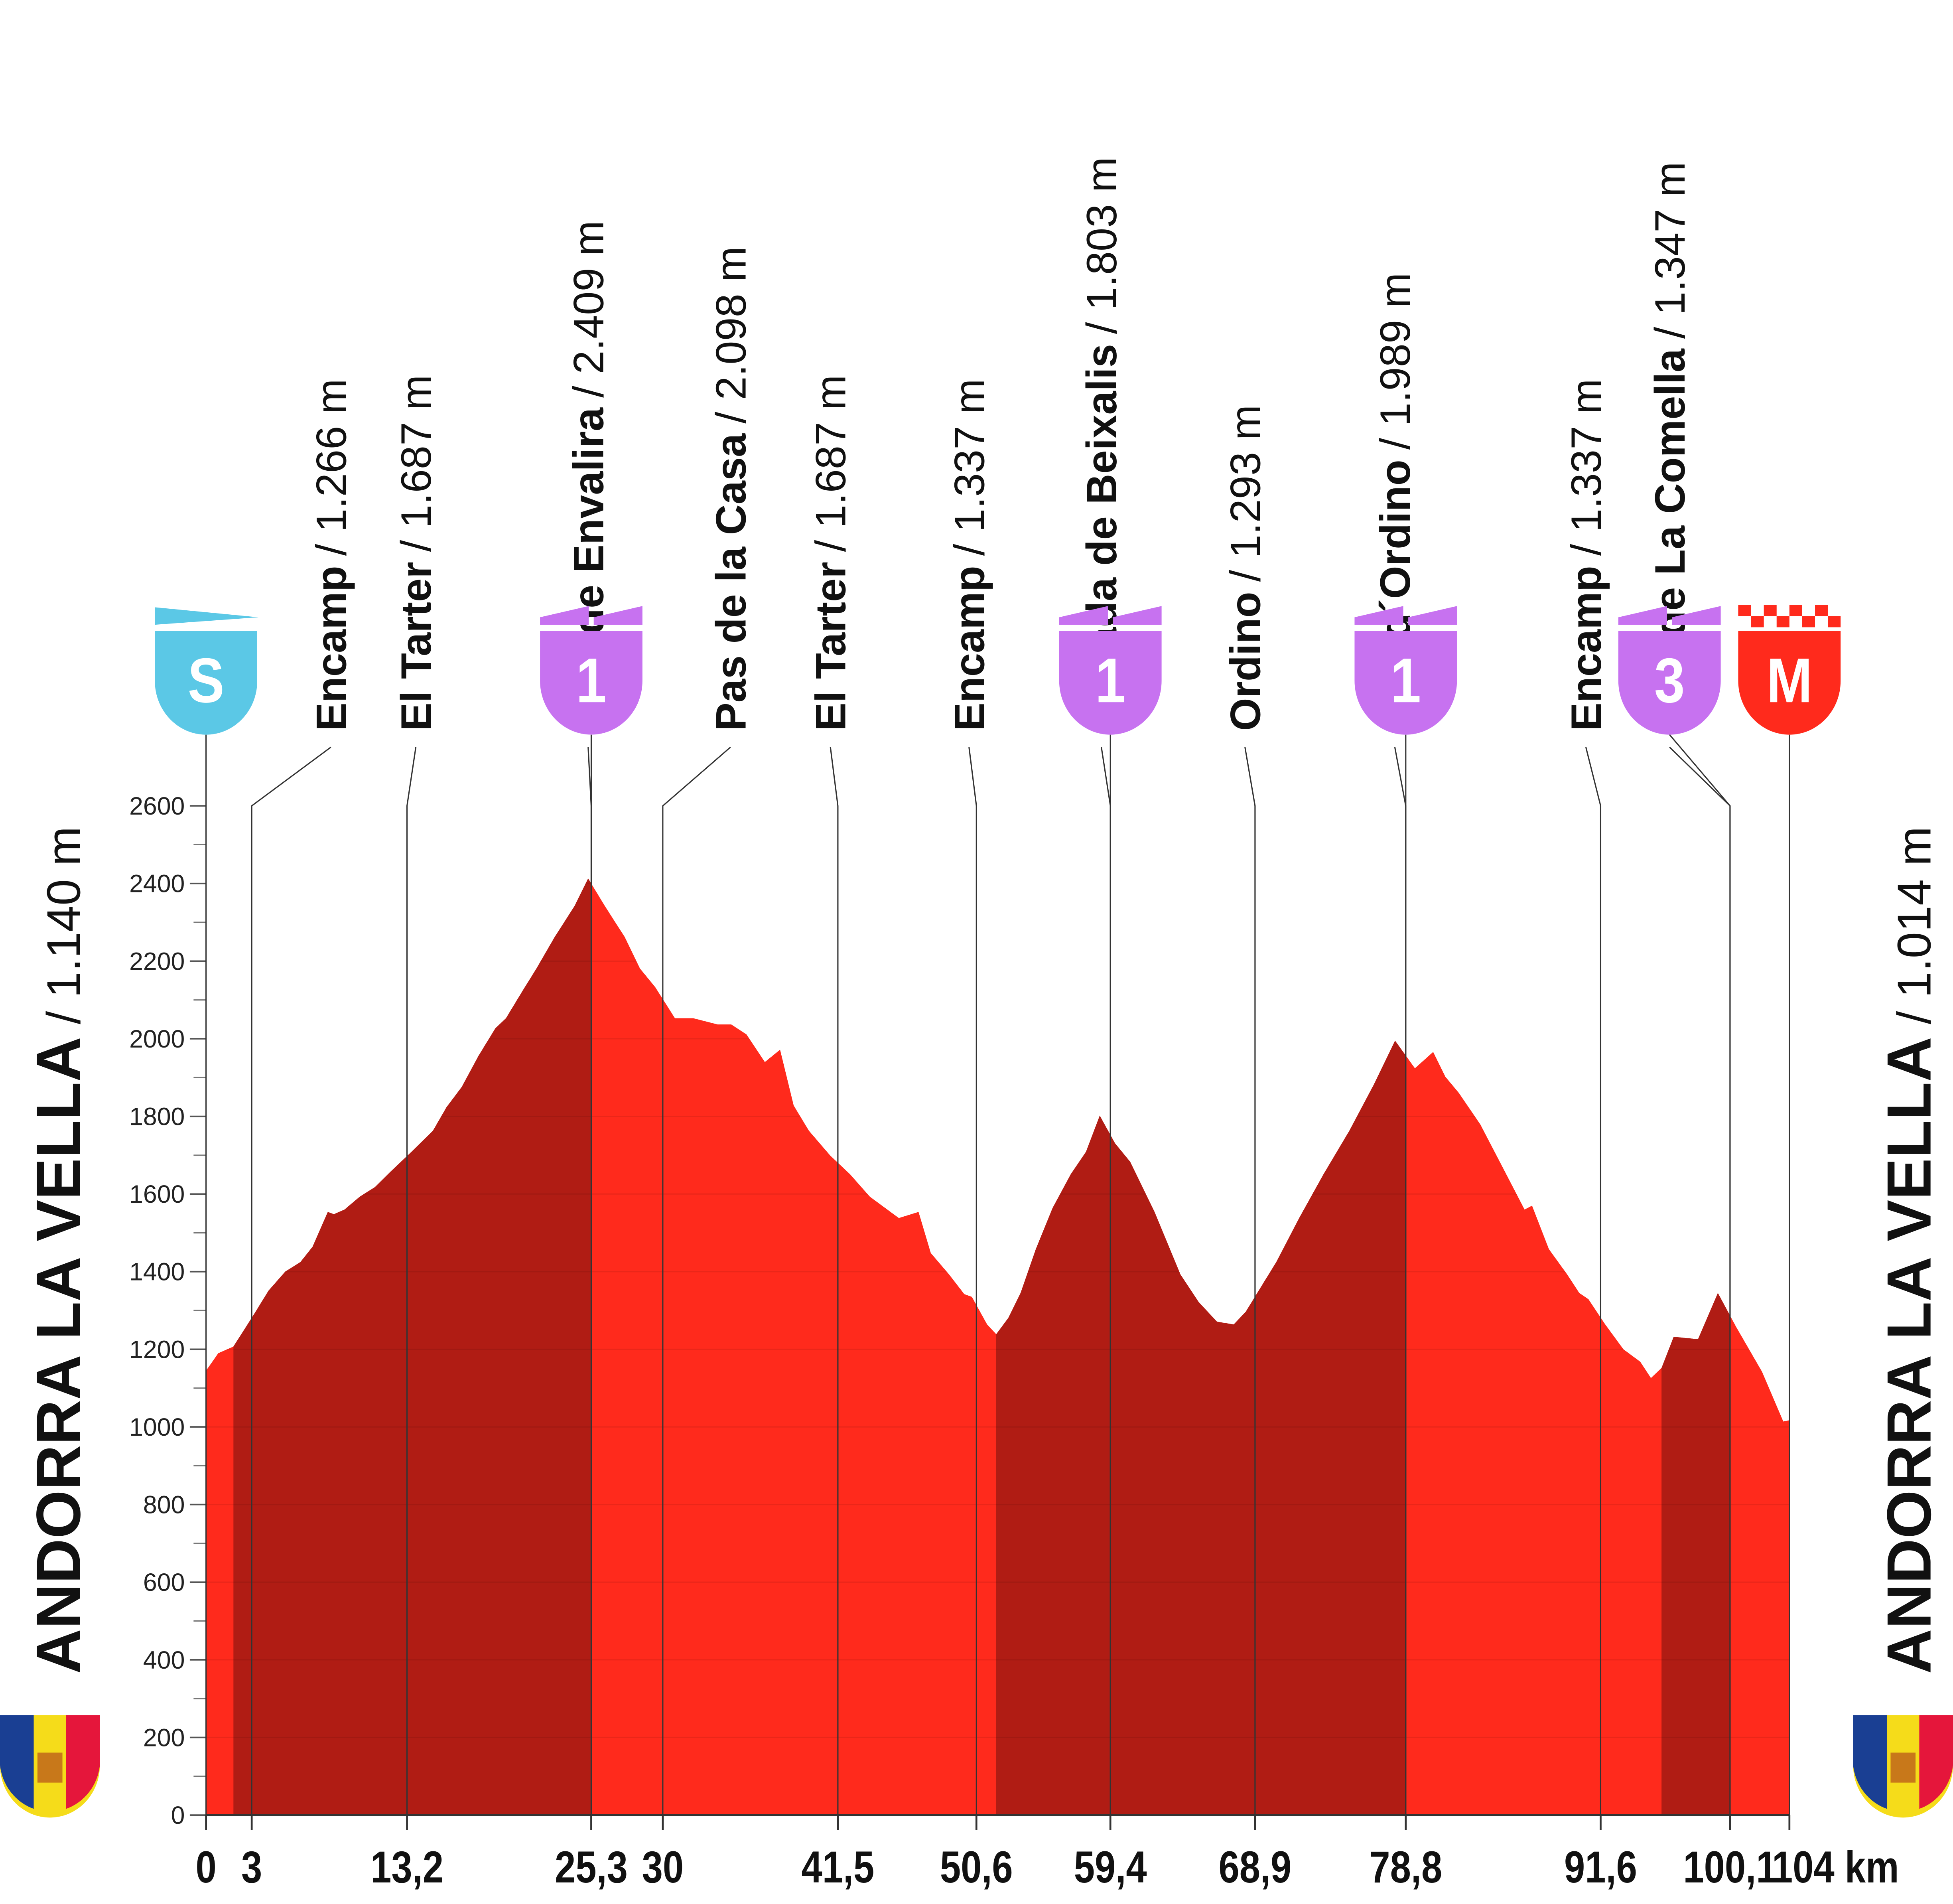  Describe the element at coordinates (206, 1867) in the screenshot. I see `x-tick-label: 0` at that location.